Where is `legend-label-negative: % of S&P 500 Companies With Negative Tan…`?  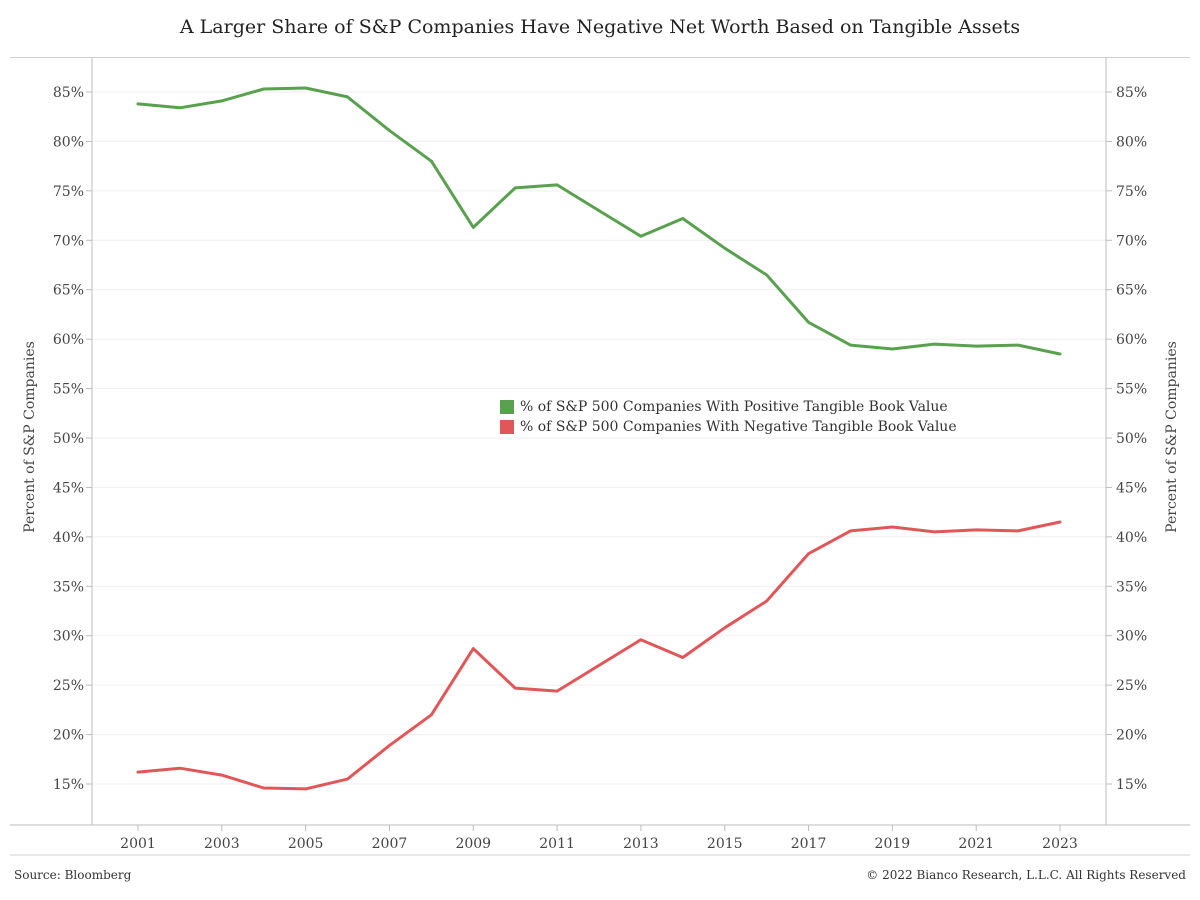
legend-label-negative: % of S&P 500 Companies With Negative Tan… is located at coordinates (738, 427).